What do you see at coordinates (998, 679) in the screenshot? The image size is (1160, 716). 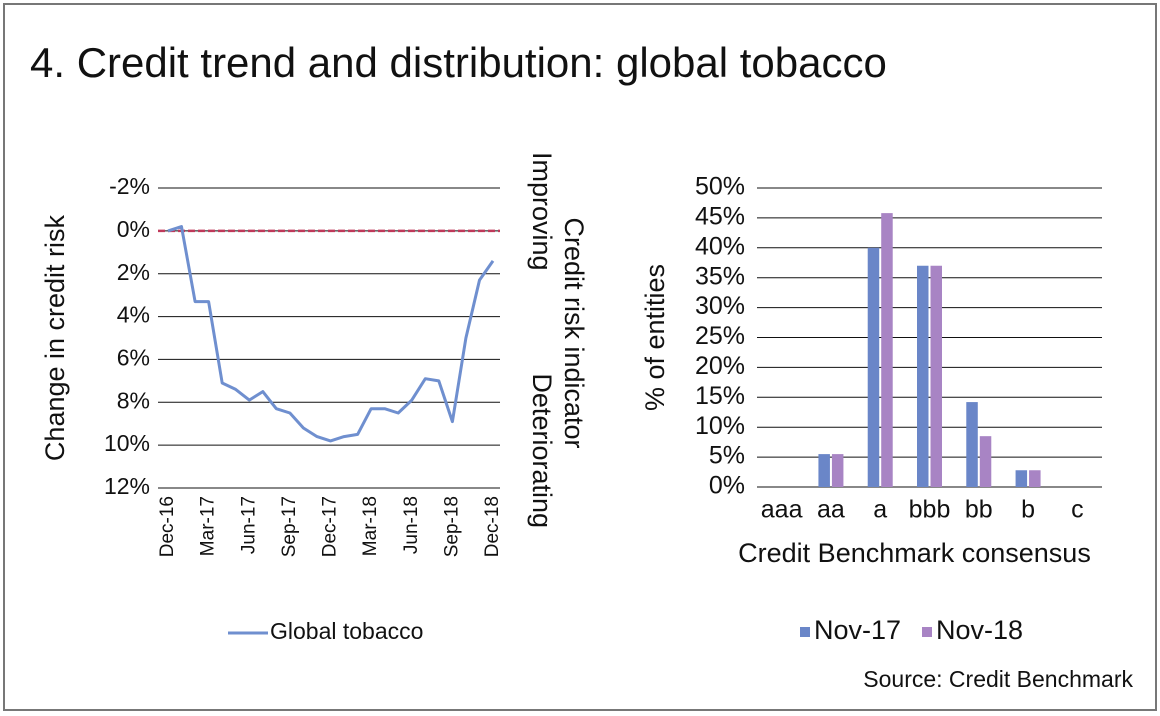 I see `source: Source: Credit Benchmark` at bounding box center [998, 679].